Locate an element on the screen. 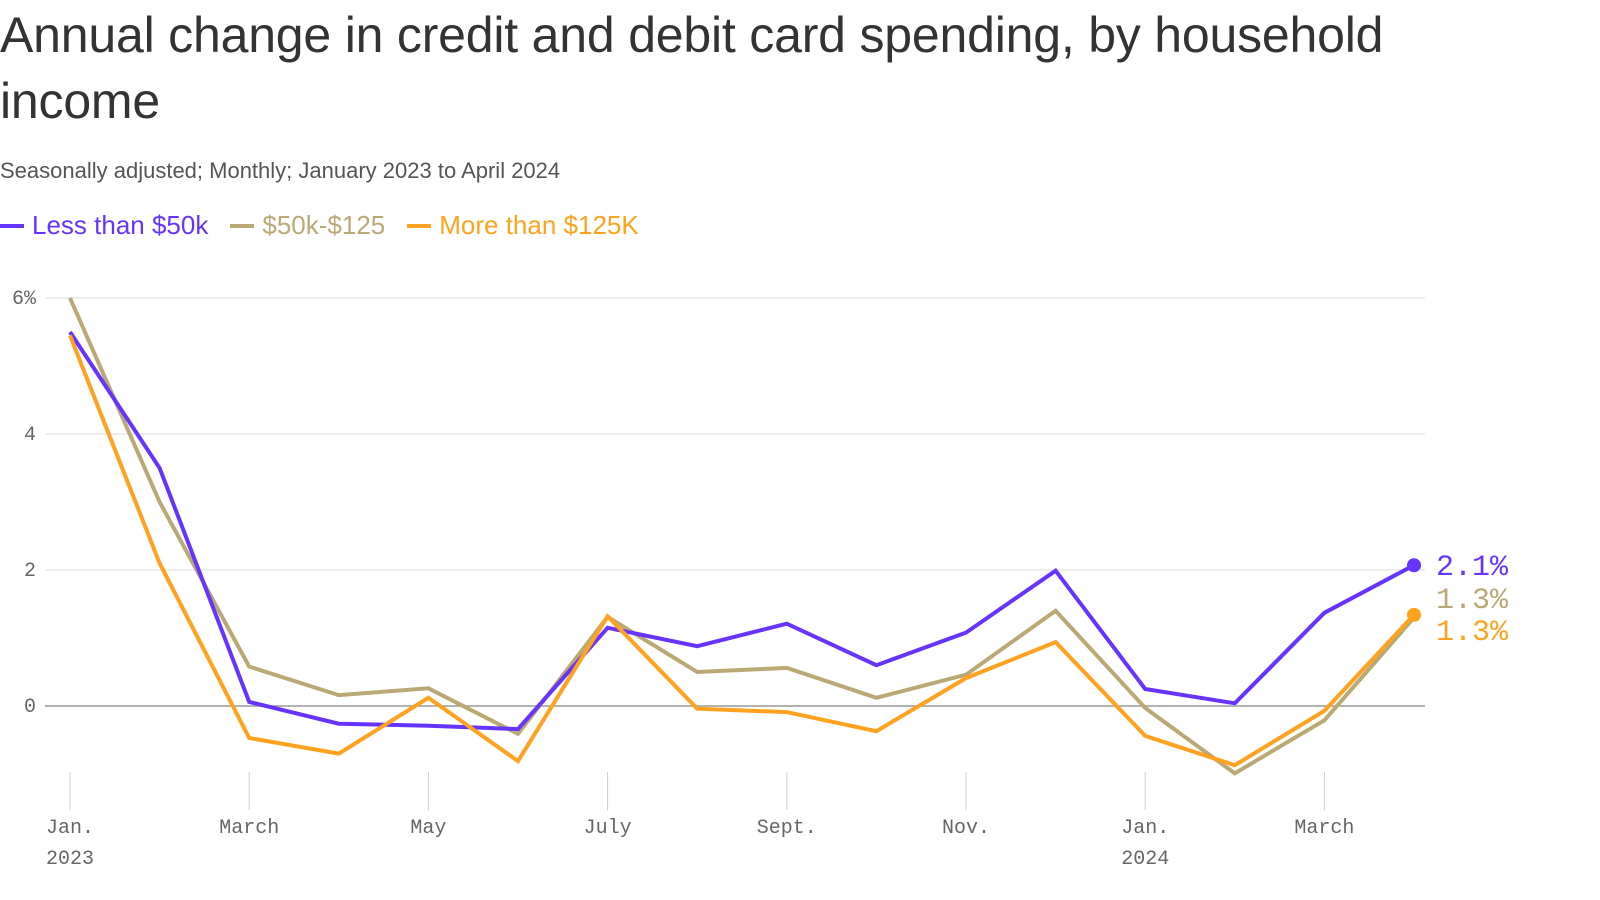  end-point-less-than-50k is located at coordinates (1414, 565).